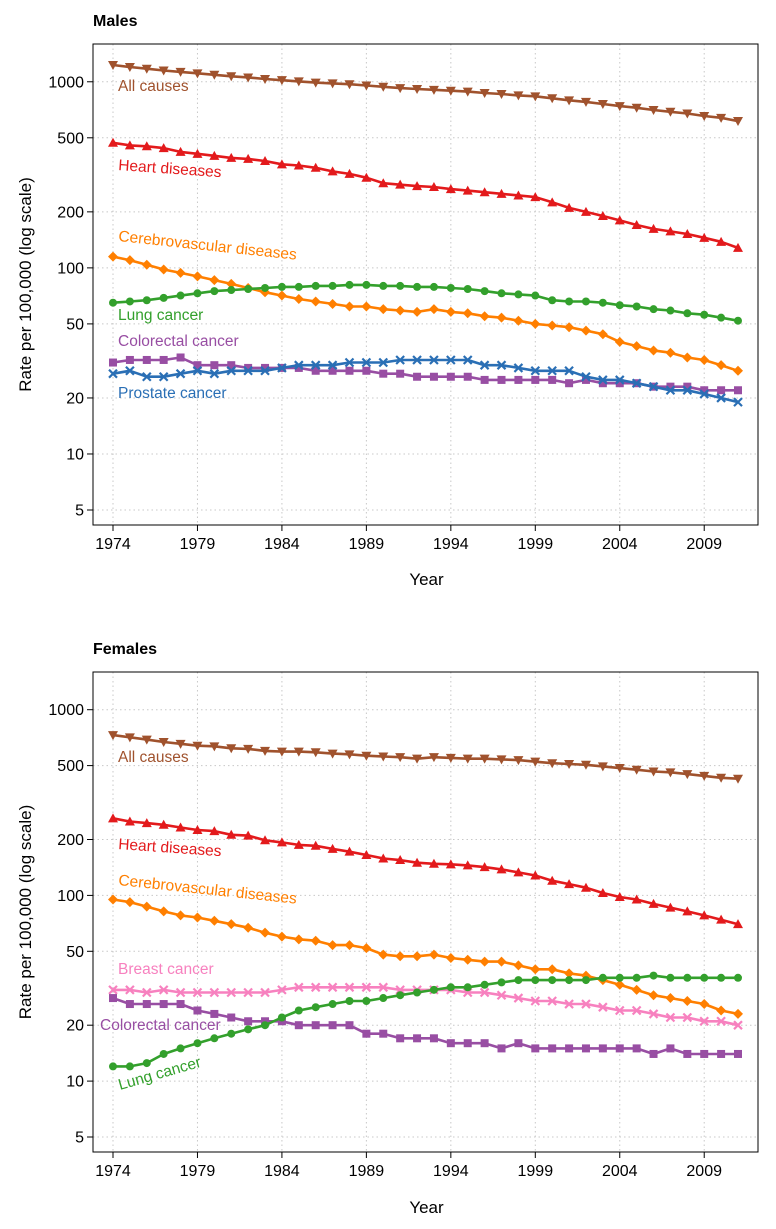 The width and height of the screenshot is (776, 1229). Describe the element at coordinates (75, 454) in the screenshot. I see `y-tick-label: 10` at that location.